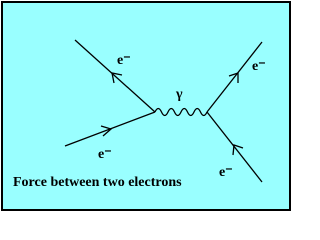 This screenshot has height=240, width=320. I want to click on caption: Force between two electrons, so click(97, 182).